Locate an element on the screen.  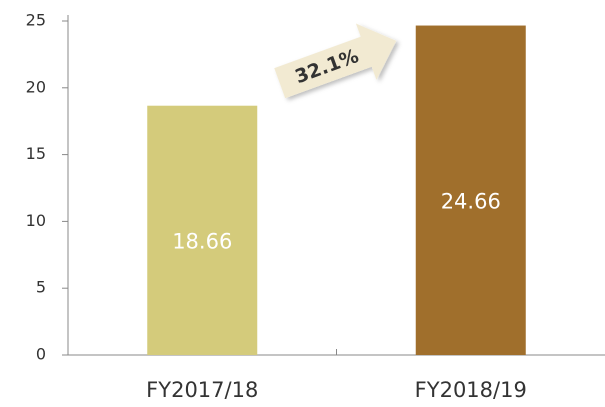
arrow-shape is located at coordinates (335, 61).